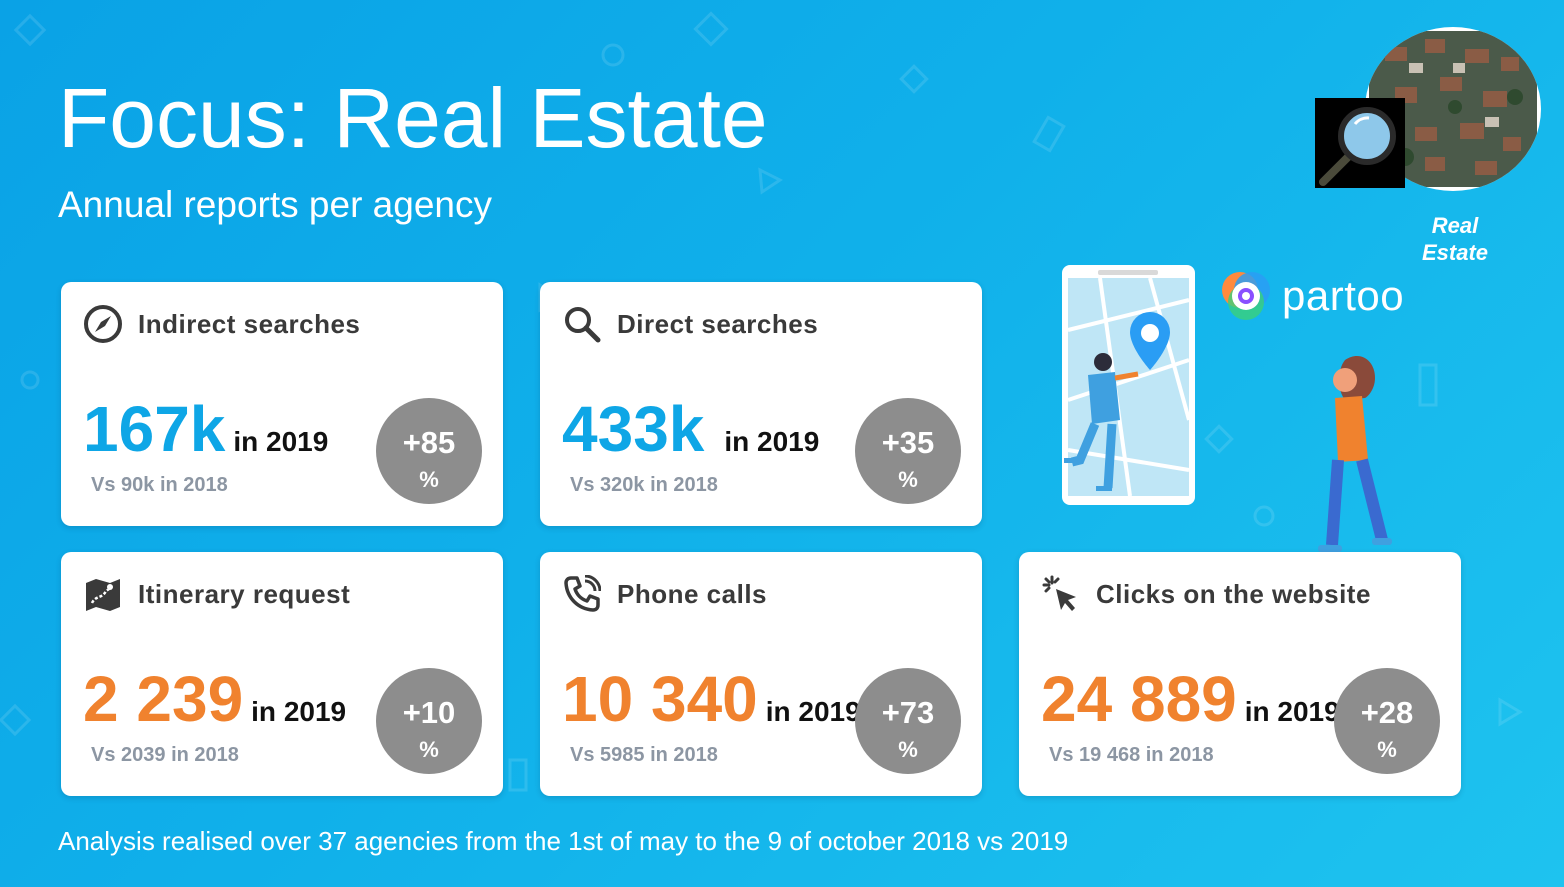  Describe the element at coordinates (1387, 712) in the screenshot. I see `growth-value: +28` at that location.